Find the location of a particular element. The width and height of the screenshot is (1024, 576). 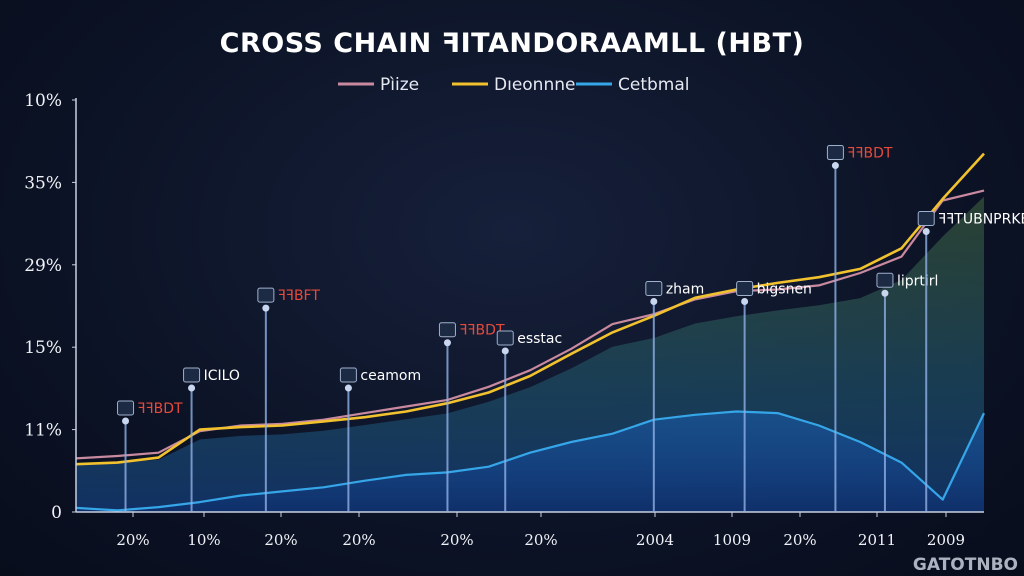

annotation-label-9: liprtirl is located at coordinates (917, 281).